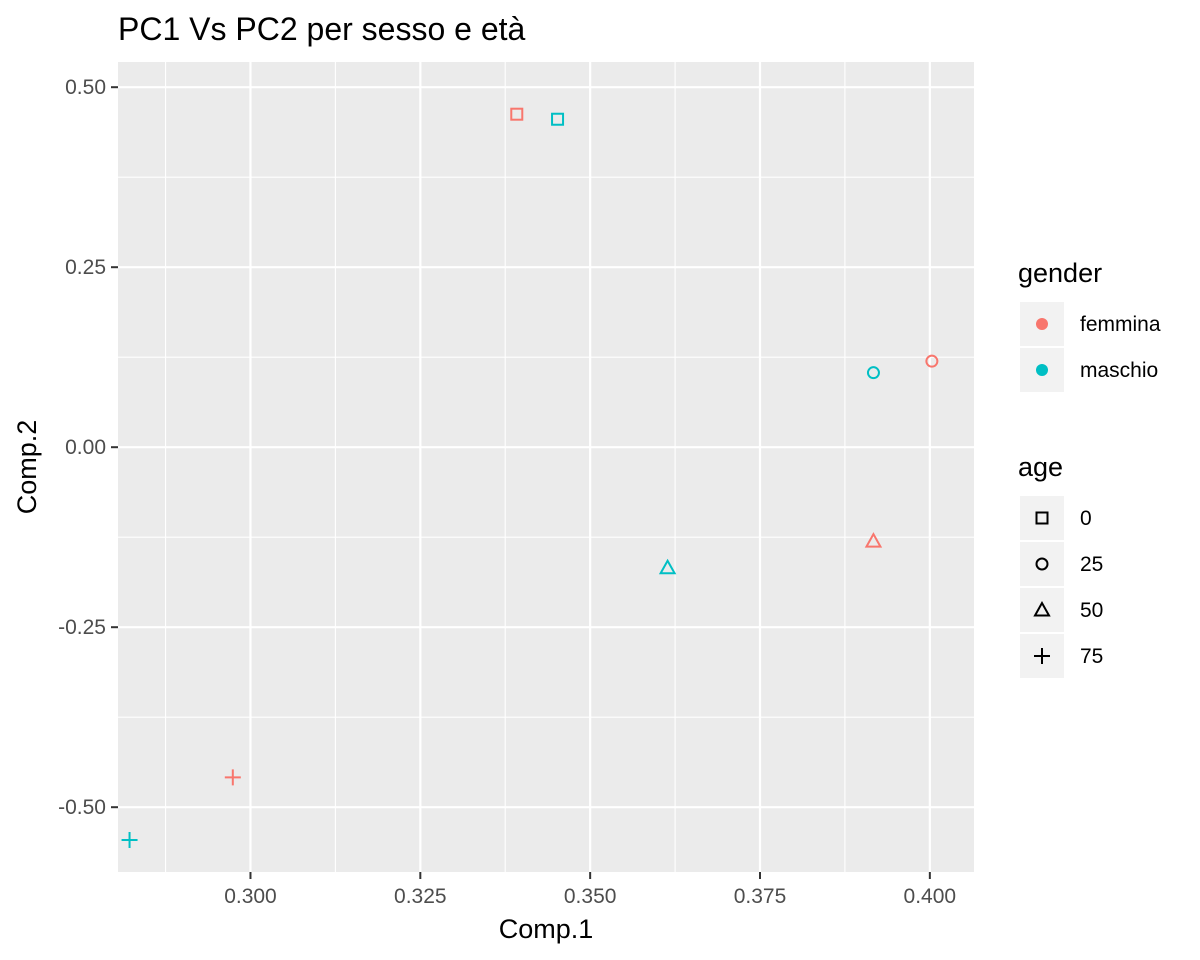 The image size is (1200, 960). Describe the element at coordinates (27, 467) in the screenshot. I see `y-axis-title: Comp.2` at that location.